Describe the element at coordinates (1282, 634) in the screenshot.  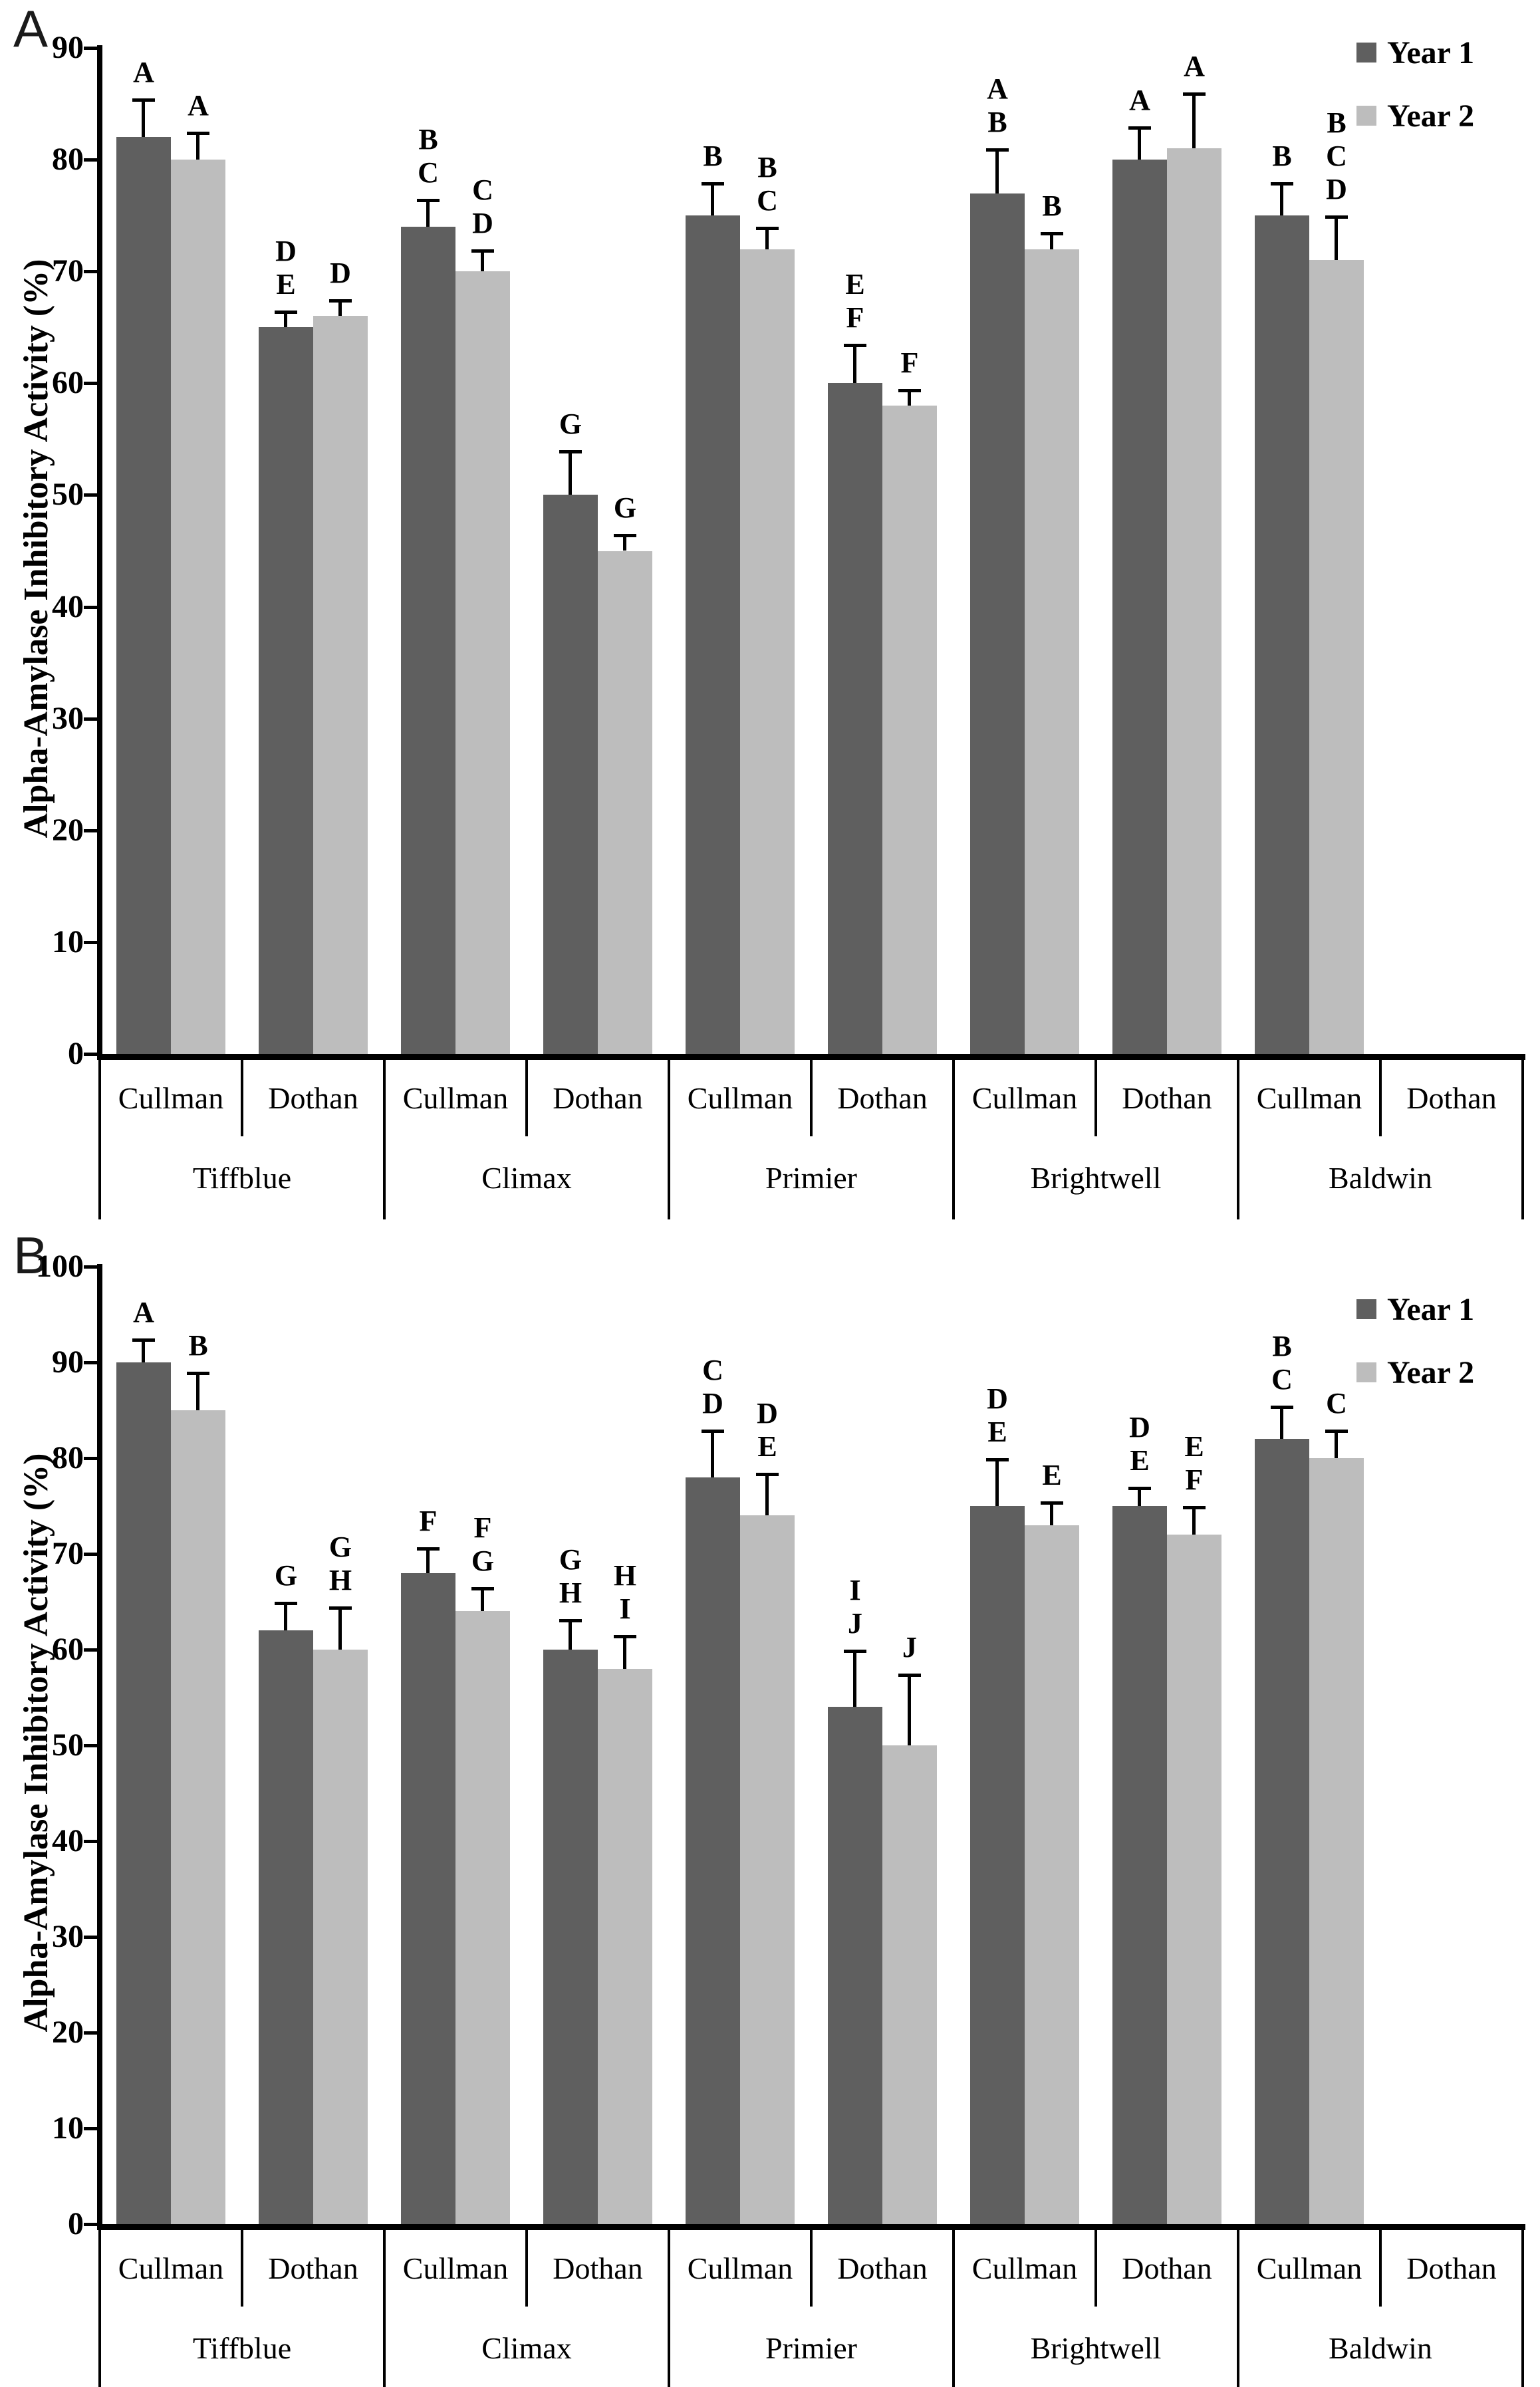
I see `bar-baldwin-cullman-year1` at that location.